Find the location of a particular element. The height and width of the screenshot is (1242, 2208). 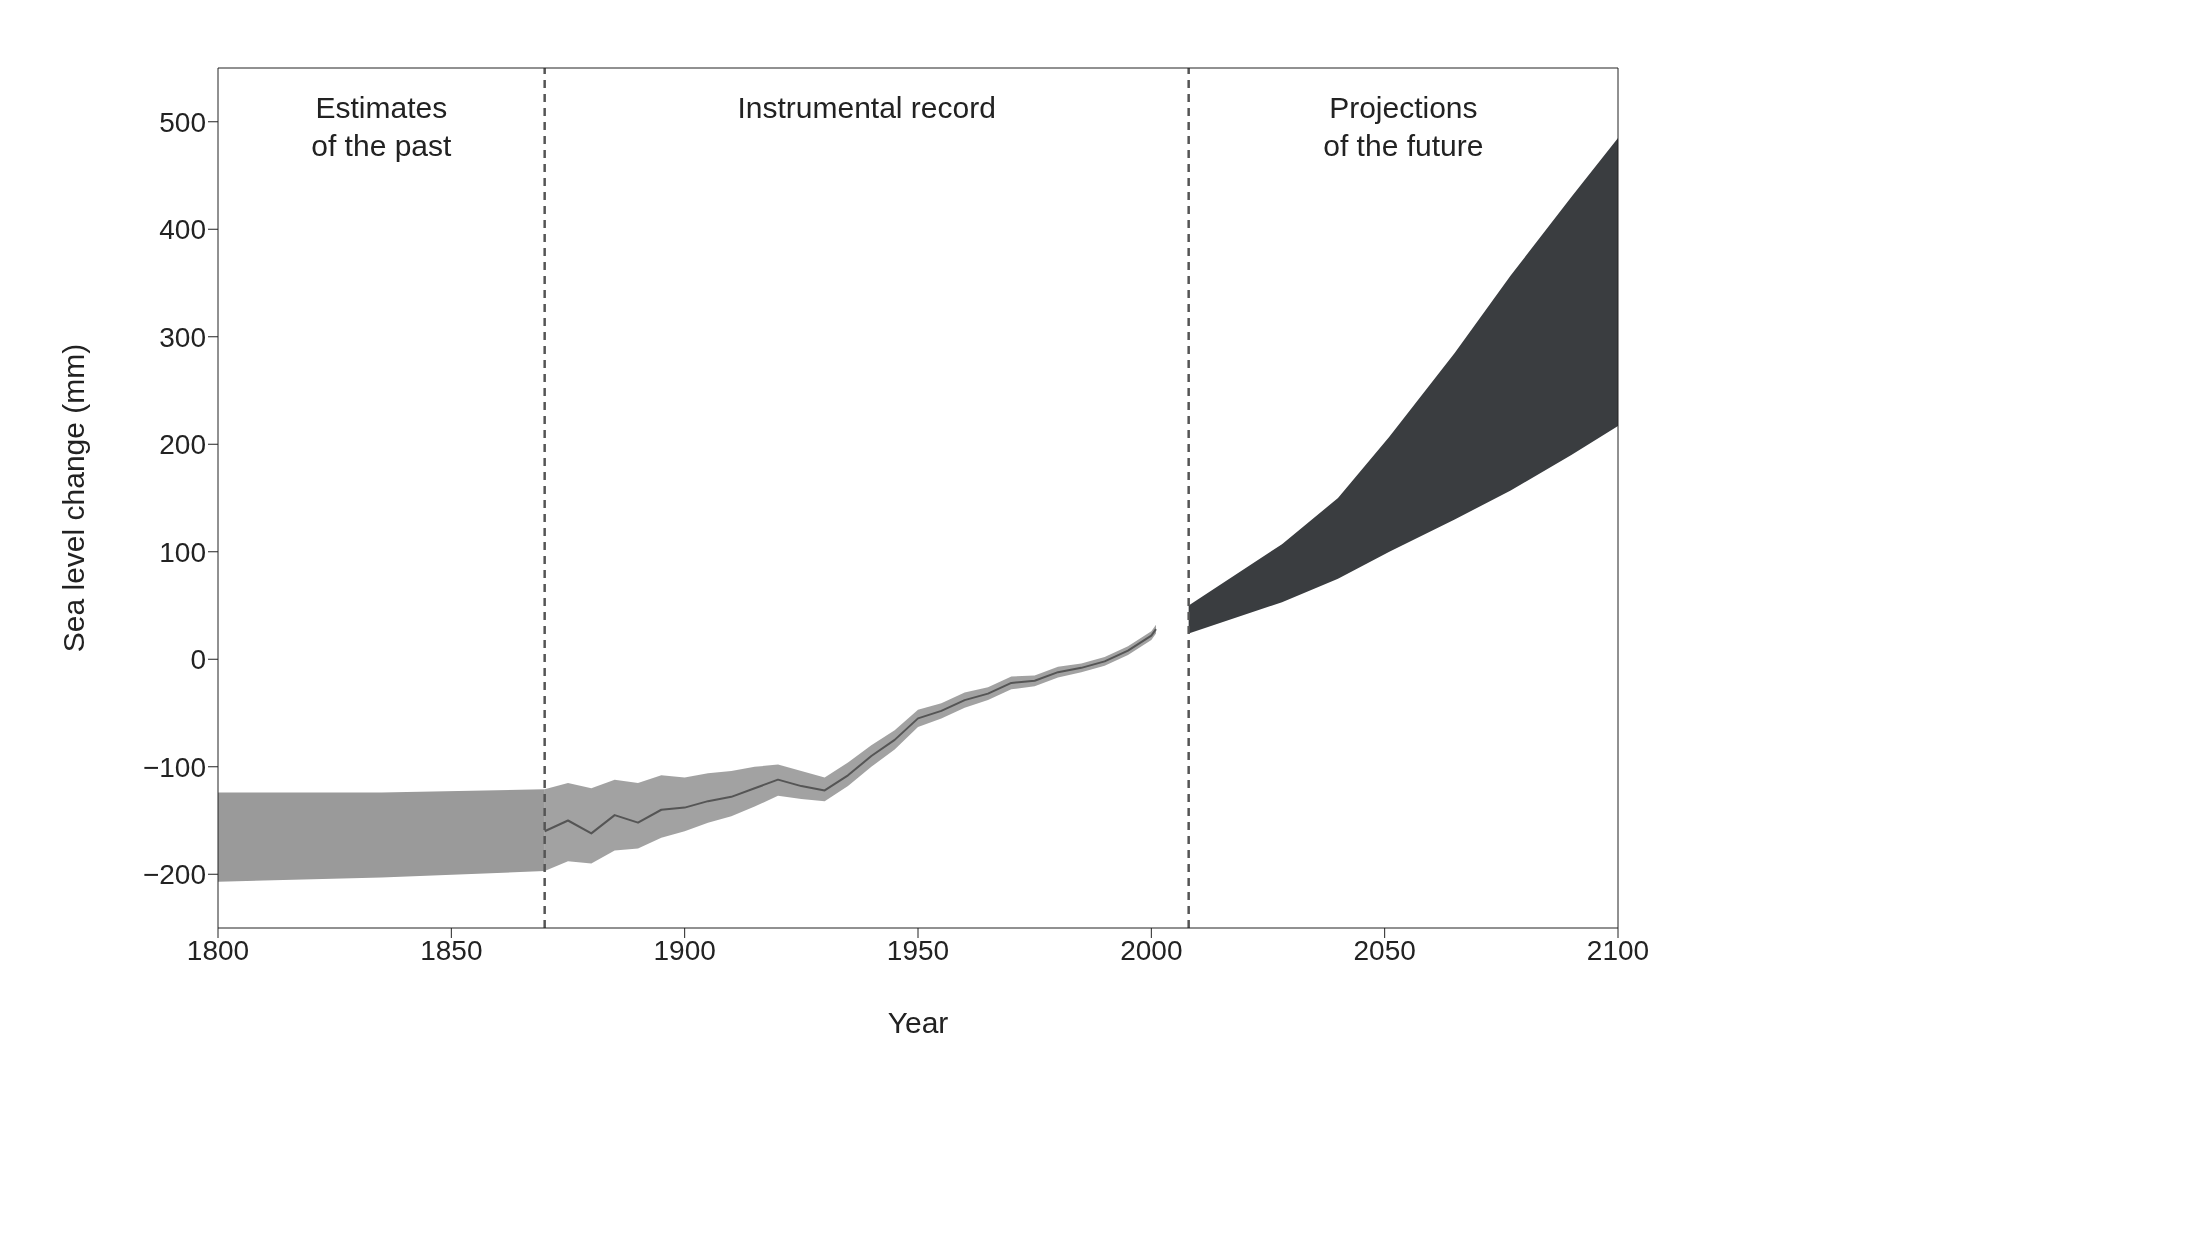

x-tick-label: 2000 is located at coordinates (1151, 950).